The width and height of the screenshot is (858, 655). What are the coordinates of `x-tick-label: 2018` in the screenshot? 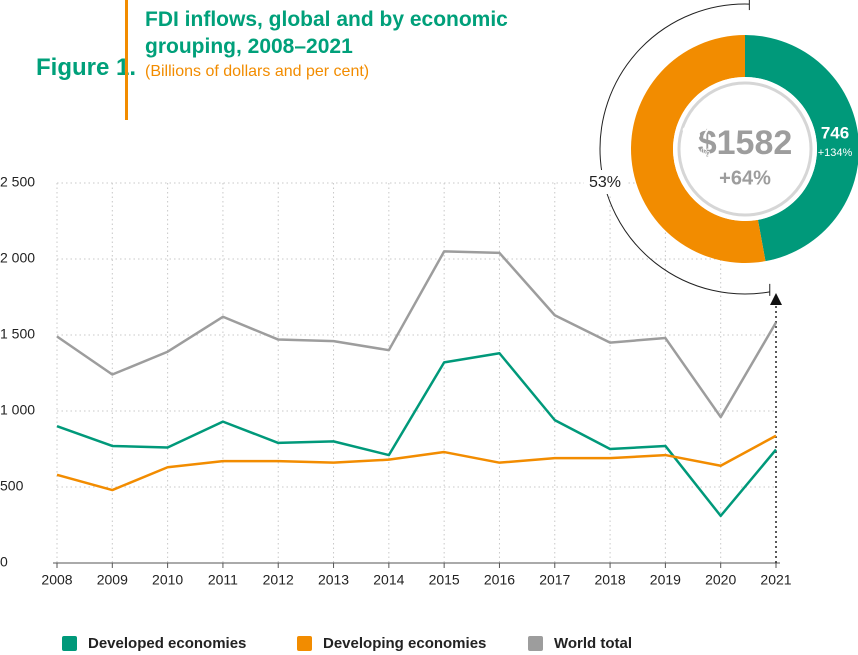 It's located at (609, 580).